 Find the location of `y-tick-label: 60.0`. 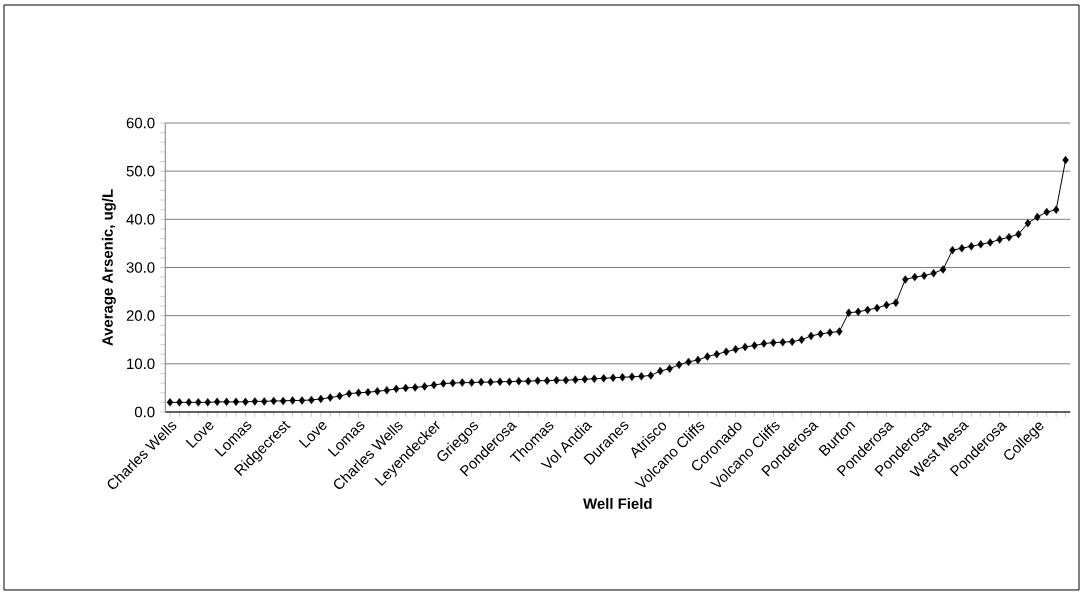

y-tick-label: 60.0 is located at coordinates (140, 123).